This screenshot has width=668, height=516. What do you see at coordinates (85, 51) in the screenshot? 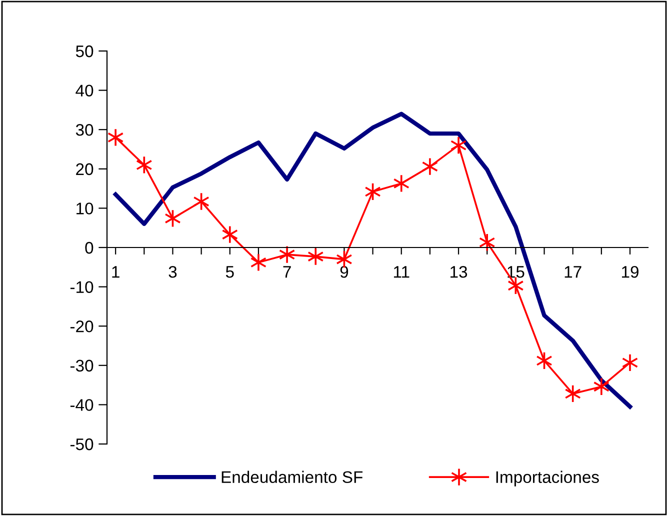
I see `y-tick-label: 50` at bounding box center [85, 51].